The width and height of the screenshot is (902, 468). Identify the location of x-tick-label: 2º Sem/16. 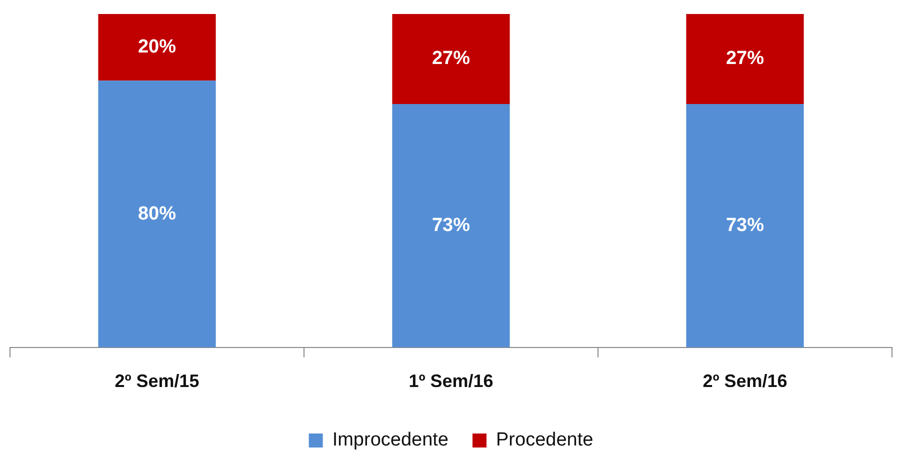
(745, 381).